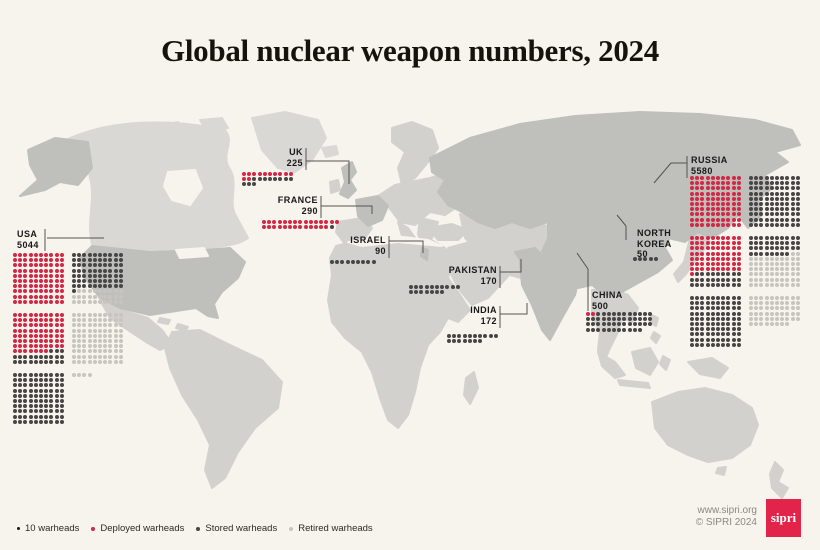 Image resolution: width=820 pixels, height=550 pixels. Describe the element at coordinates (621, 220) in the screenshot. I see `leader-line-north-korea` at that location.